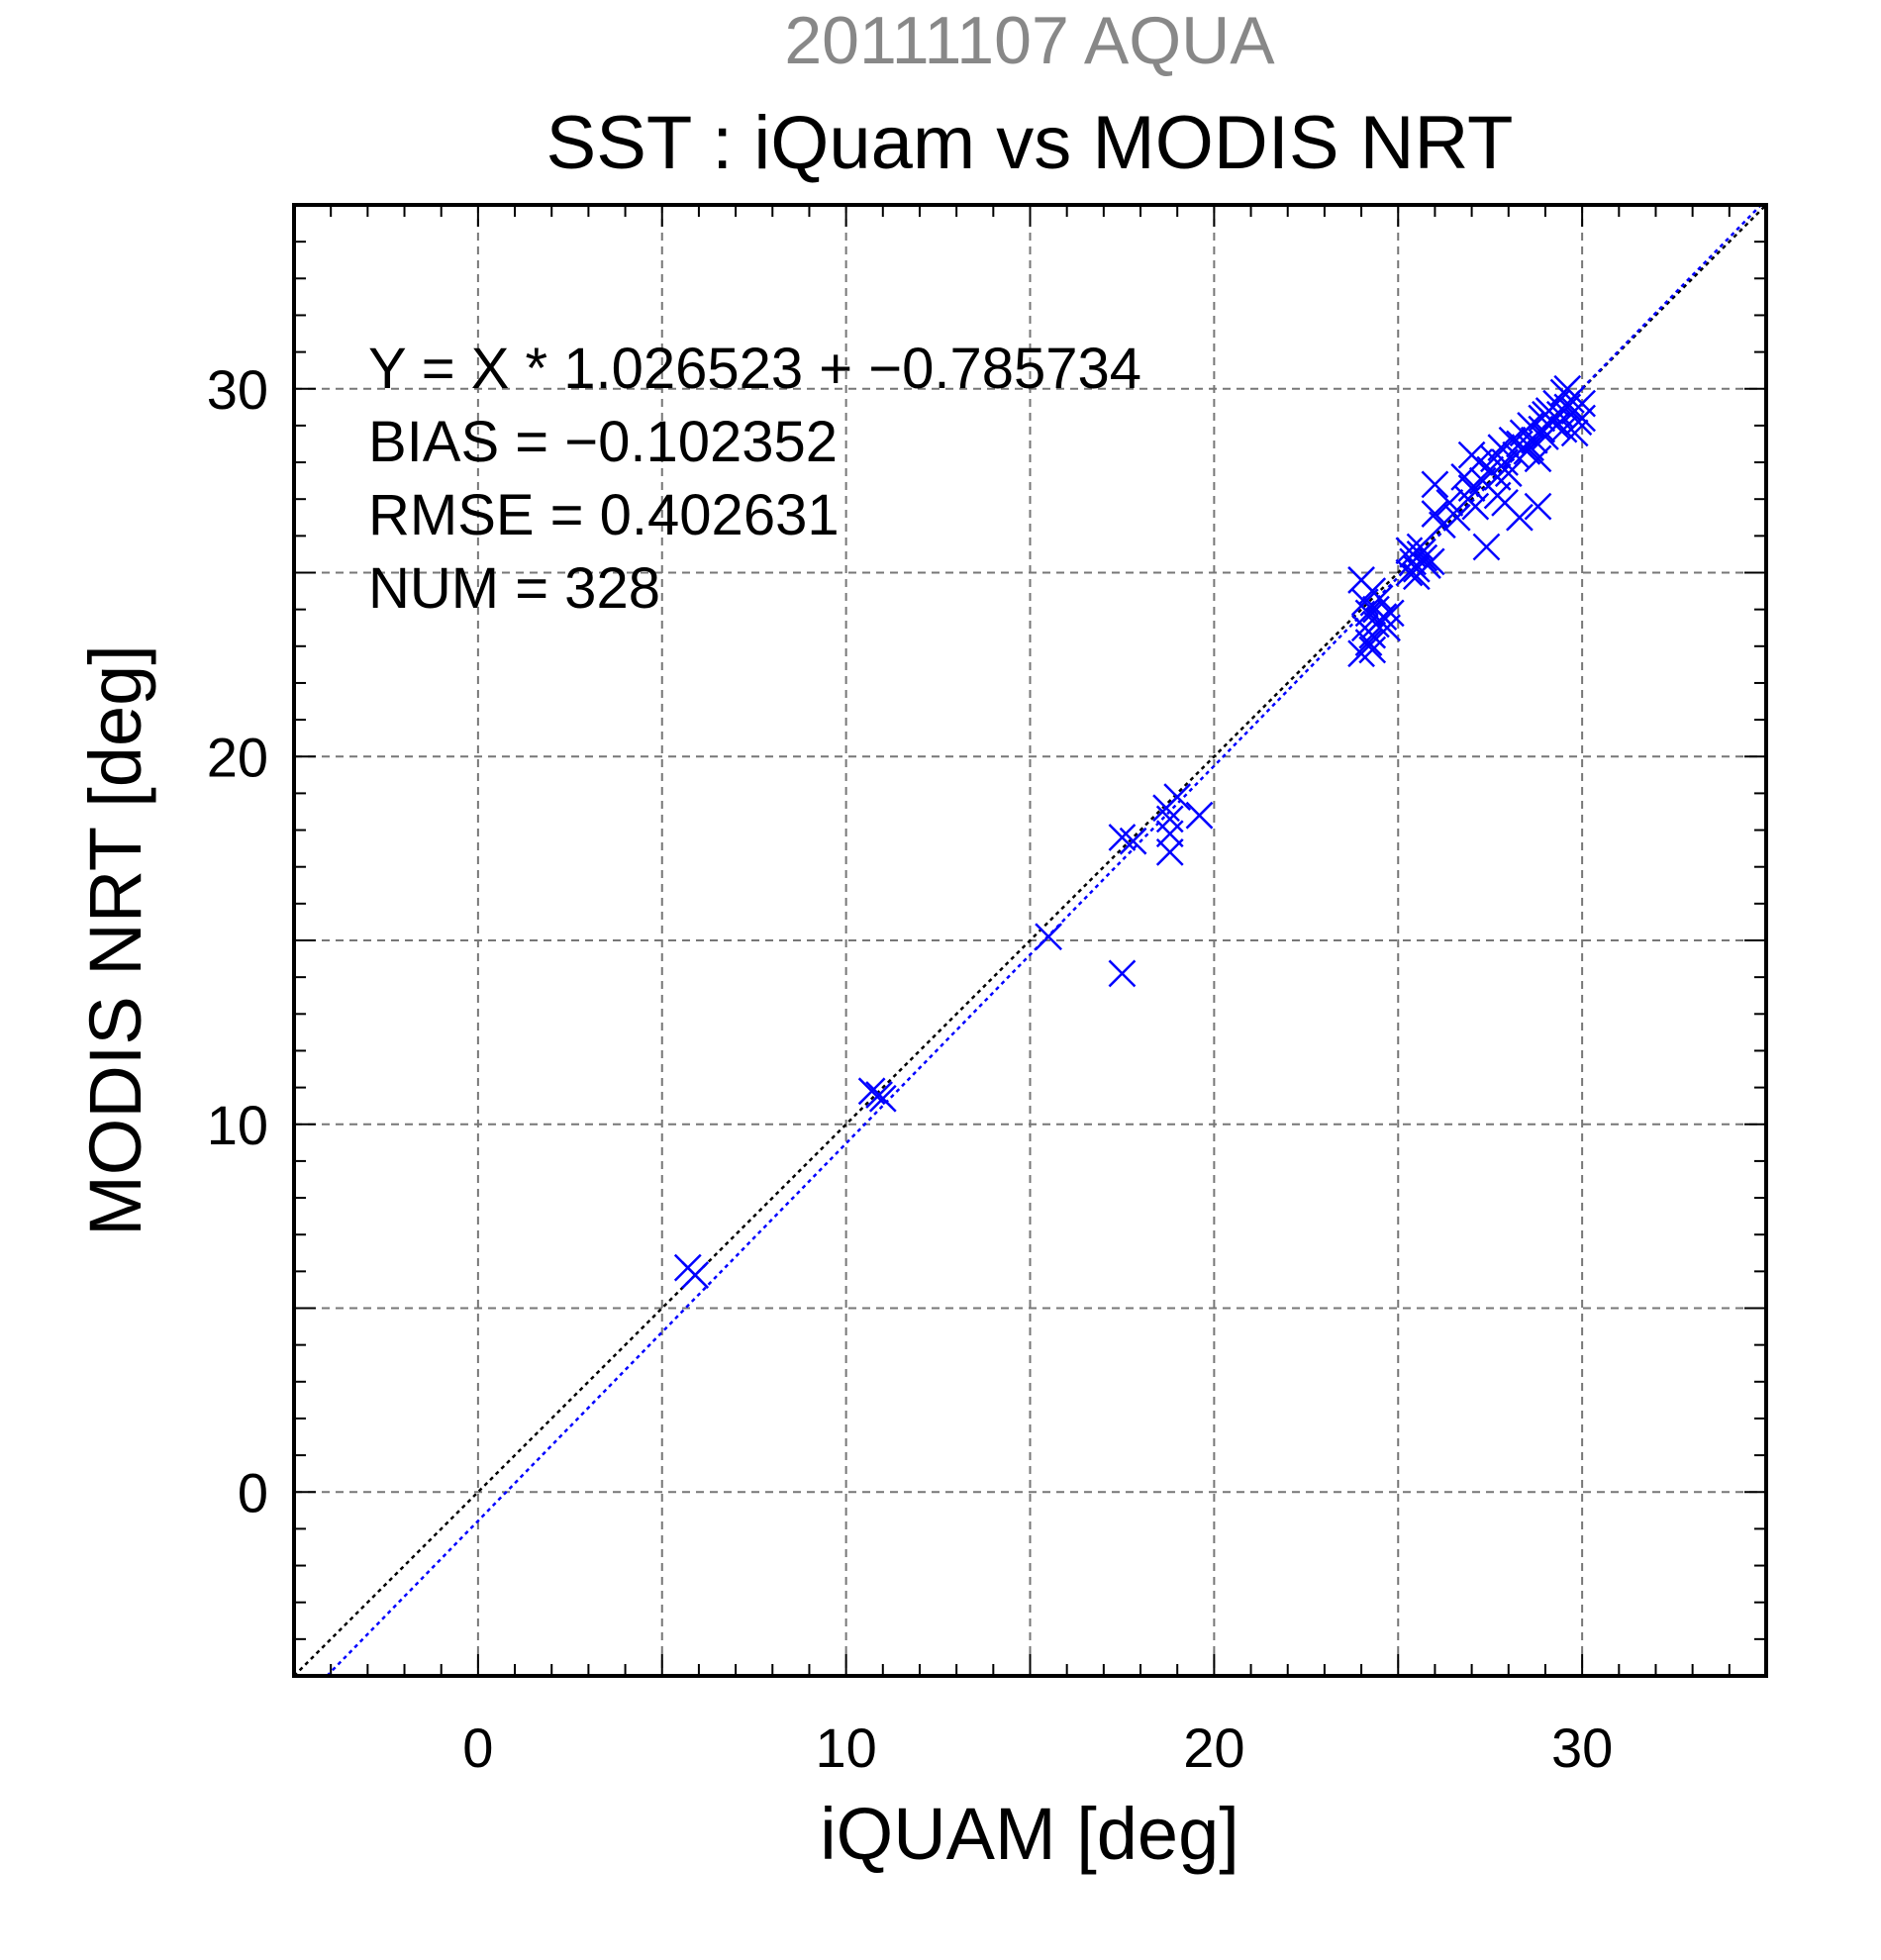 This screenshot has width=1881, height=1960. What do you see at coordinates (1030, 143) in the screenshot?
I see `chart-title: SST : iQuam vs MODIS NRT` at bounding box center [1030, 143].